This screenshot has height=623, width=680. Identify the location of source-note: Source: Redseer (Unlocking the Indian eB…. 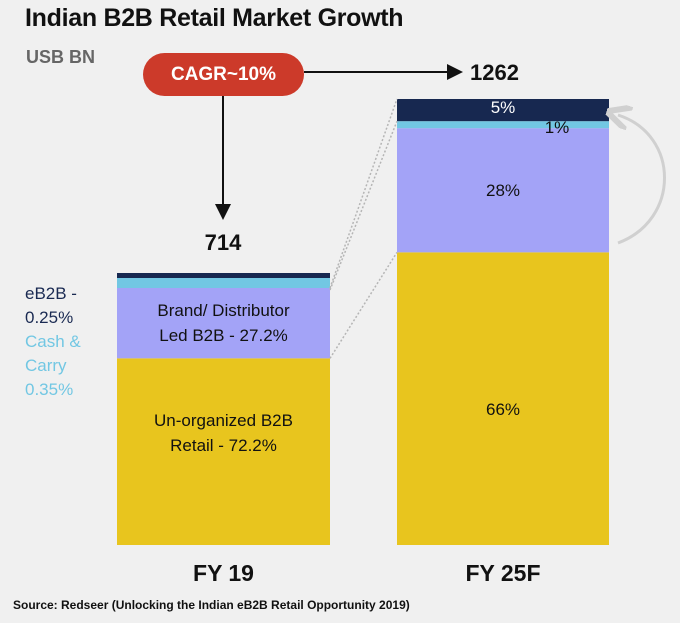
(211, 605).